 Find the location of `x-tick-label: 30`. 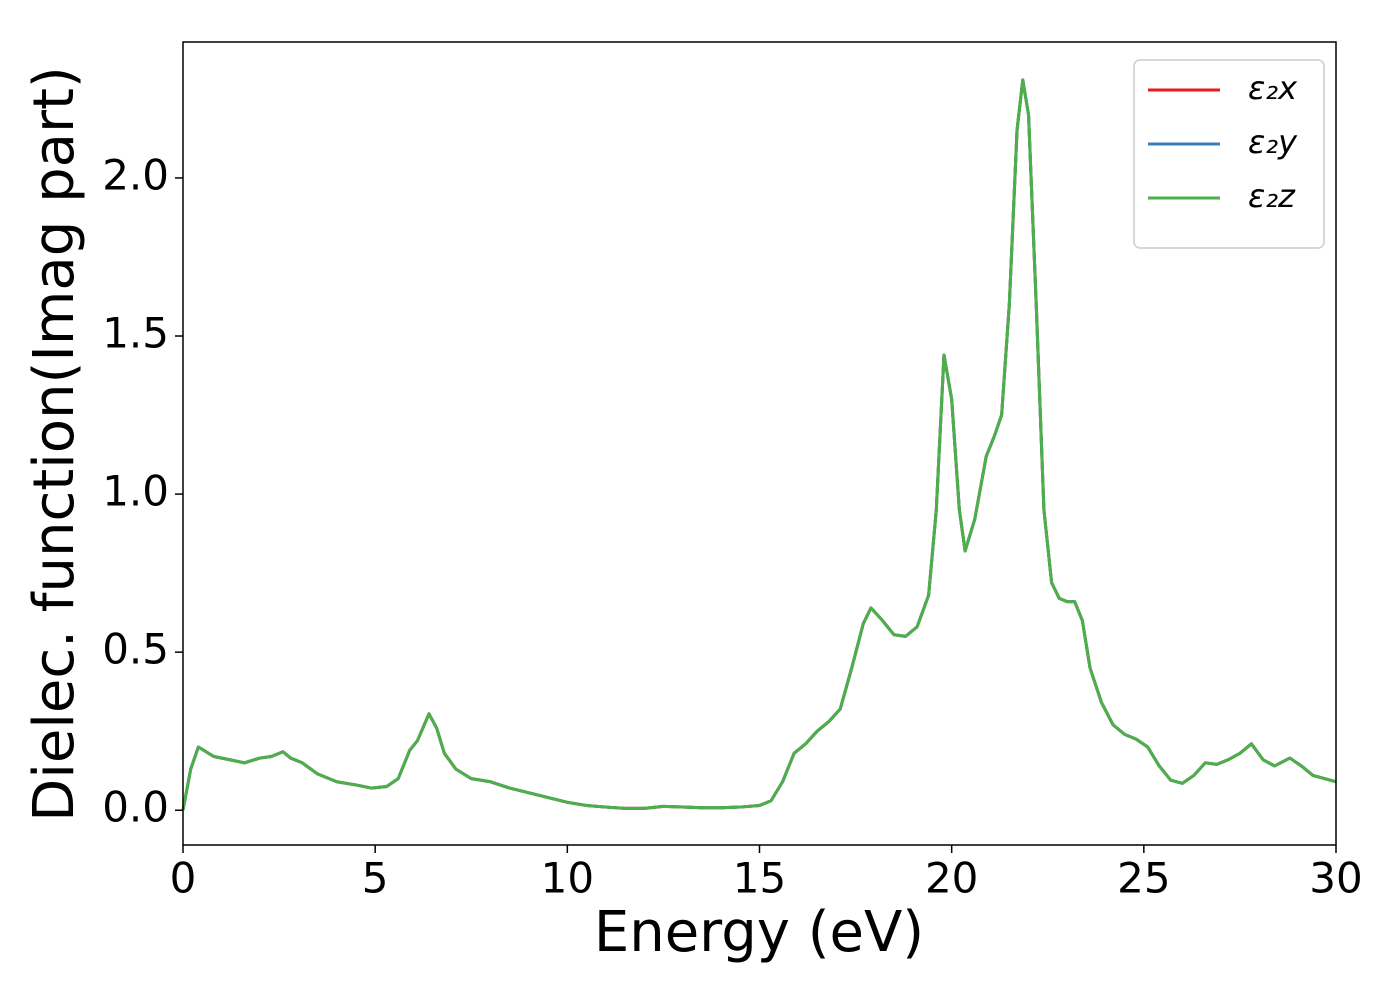

x-tick-label: 30 is located at coordinates (1335, 878).